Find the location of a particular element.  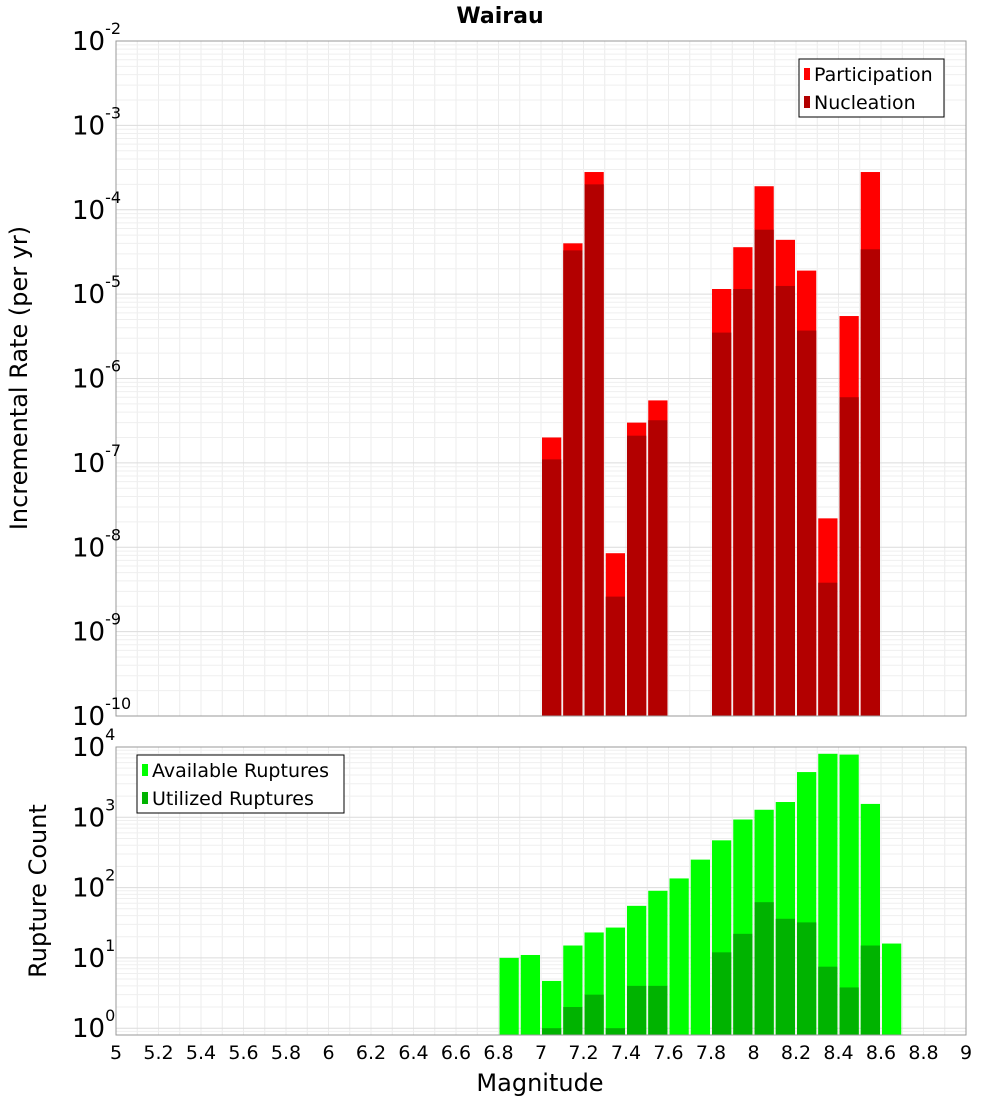

bottom-y-tick-labels: 10⁰ 10¹ 10² 10³ 10⁴ is located at coordinates (93, 884).